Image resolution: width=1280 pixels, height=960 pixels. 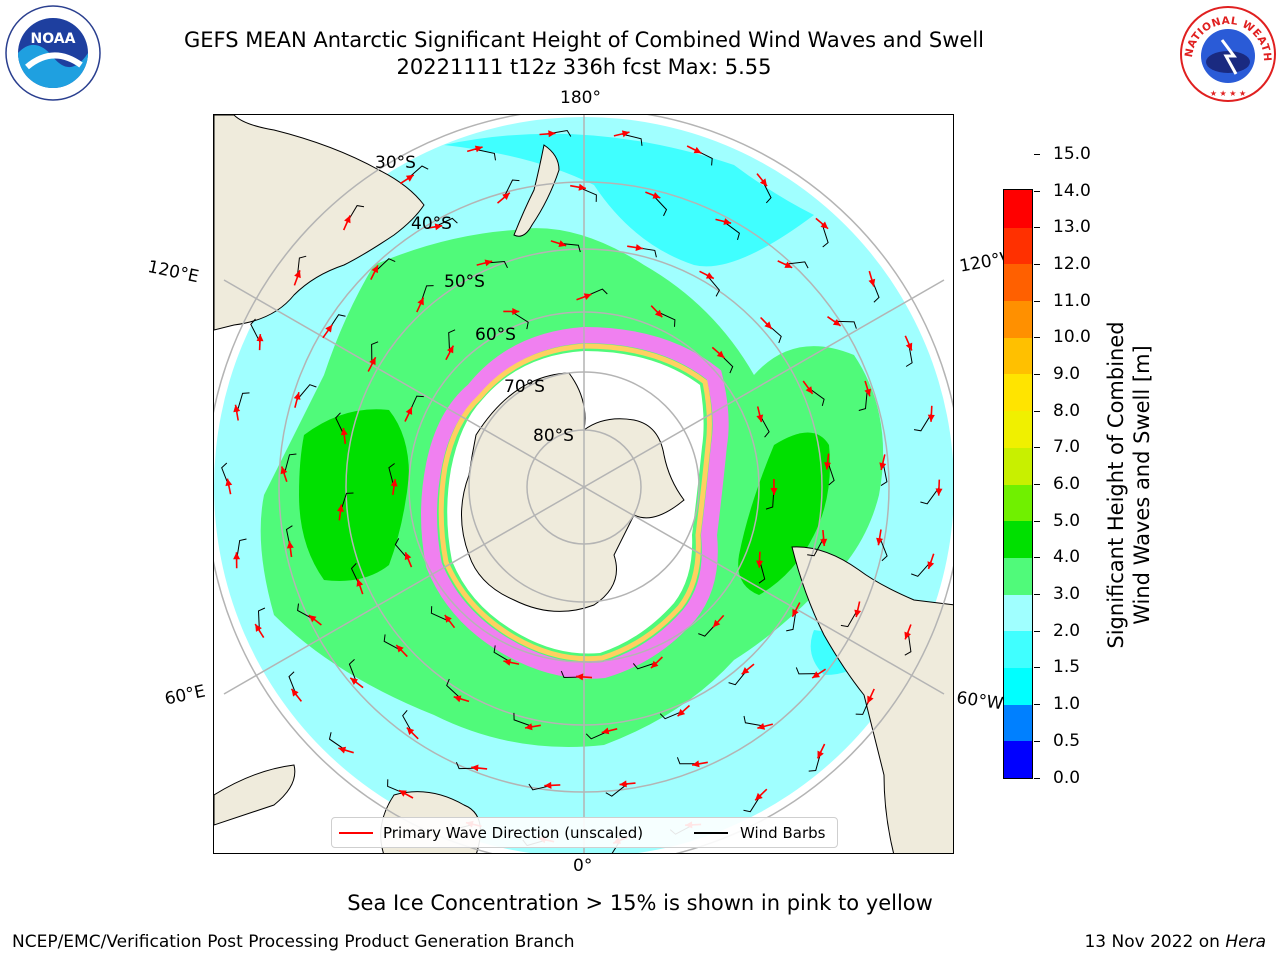 What do you see at coordinates (53, 39) in the screenshot?
I see `noaa-logo-text: NOAA` at bounding box center [53, 39].